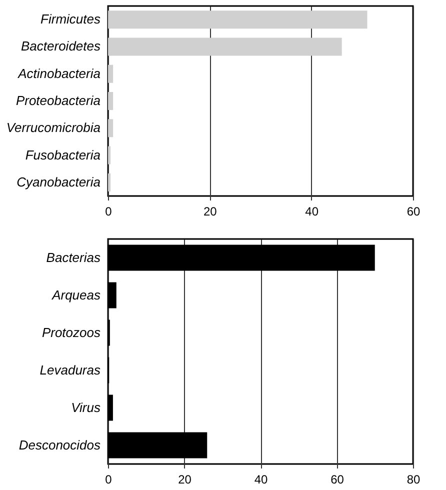  Describe the element at coordinates (58, 73) in the screenshot. I see `y-tick-label: Actinobacteria` at that location.